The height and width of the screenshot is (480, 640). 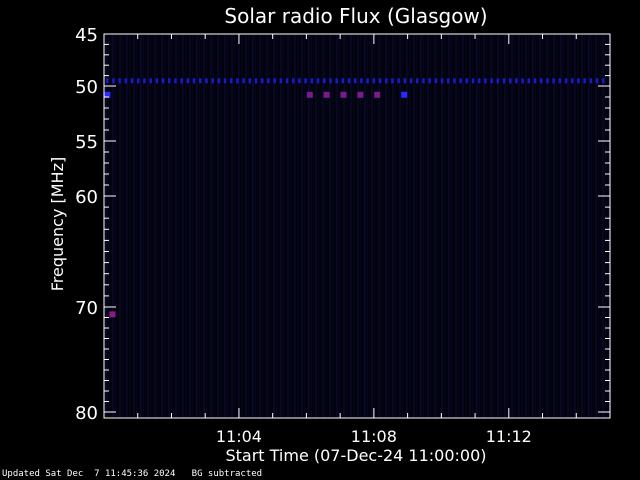 I want to click on y-axis-label: Frequency [MHz], so click(x=57, y=224).